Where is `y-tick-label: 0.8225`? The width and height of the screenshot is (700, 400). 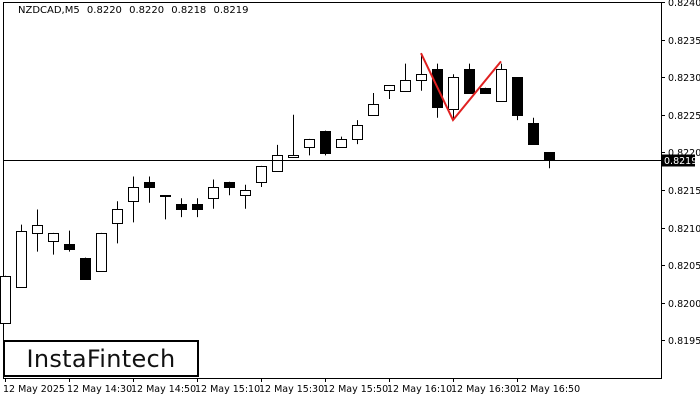
y-tick-label: 0.8225 is located at coordinates (684, 116).